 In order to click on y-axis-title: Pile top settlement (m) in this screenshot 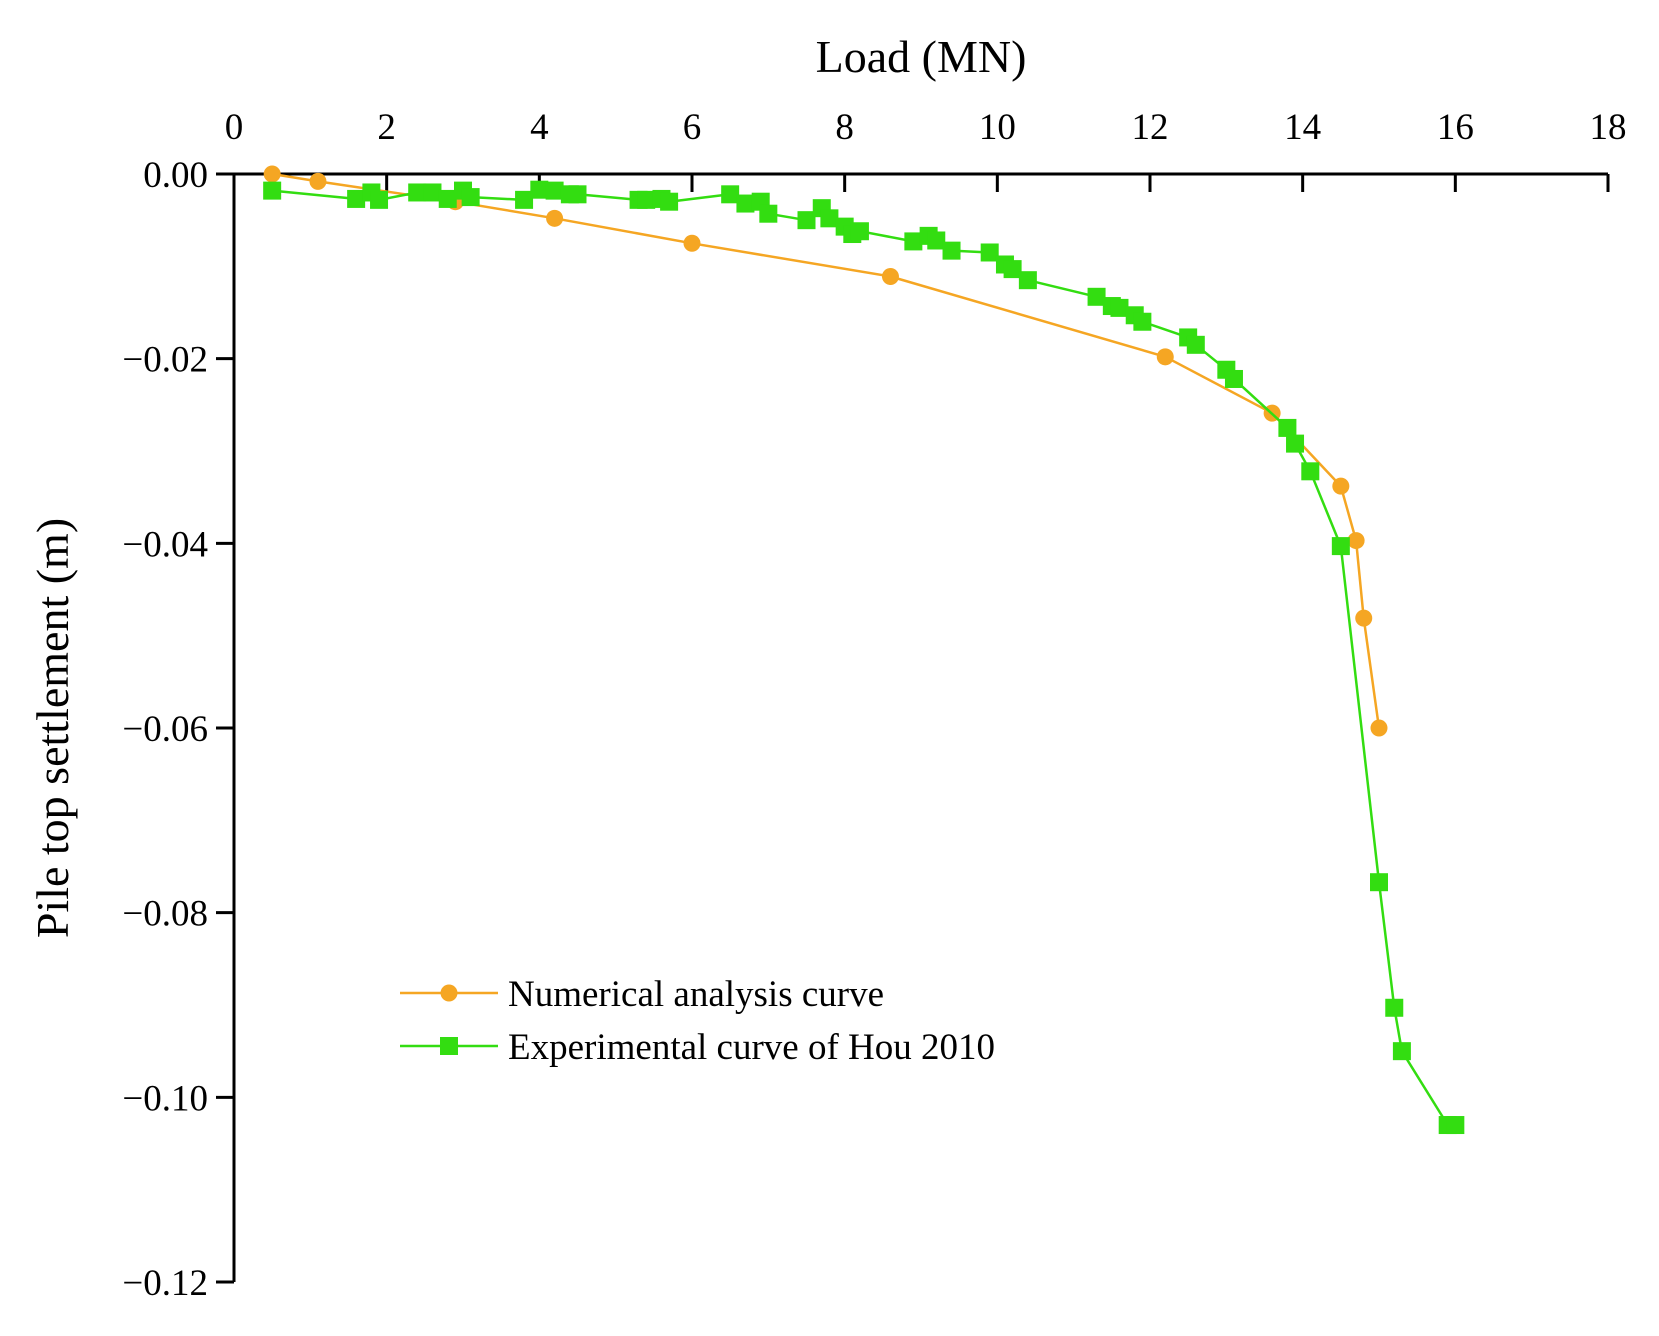, I will do `click(52, 728)`.